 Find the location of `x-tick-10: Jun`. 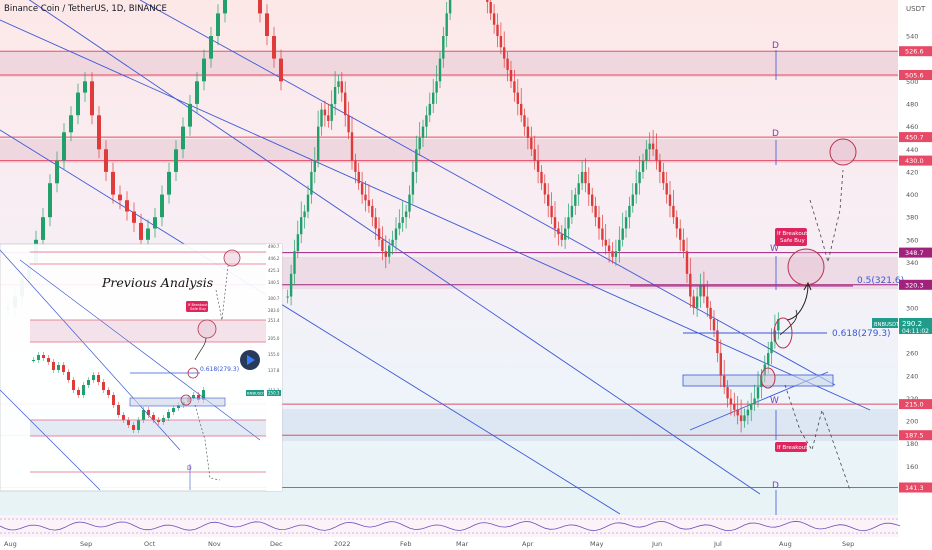

x-tick-10: Jun is located at coordinates (656, 544).